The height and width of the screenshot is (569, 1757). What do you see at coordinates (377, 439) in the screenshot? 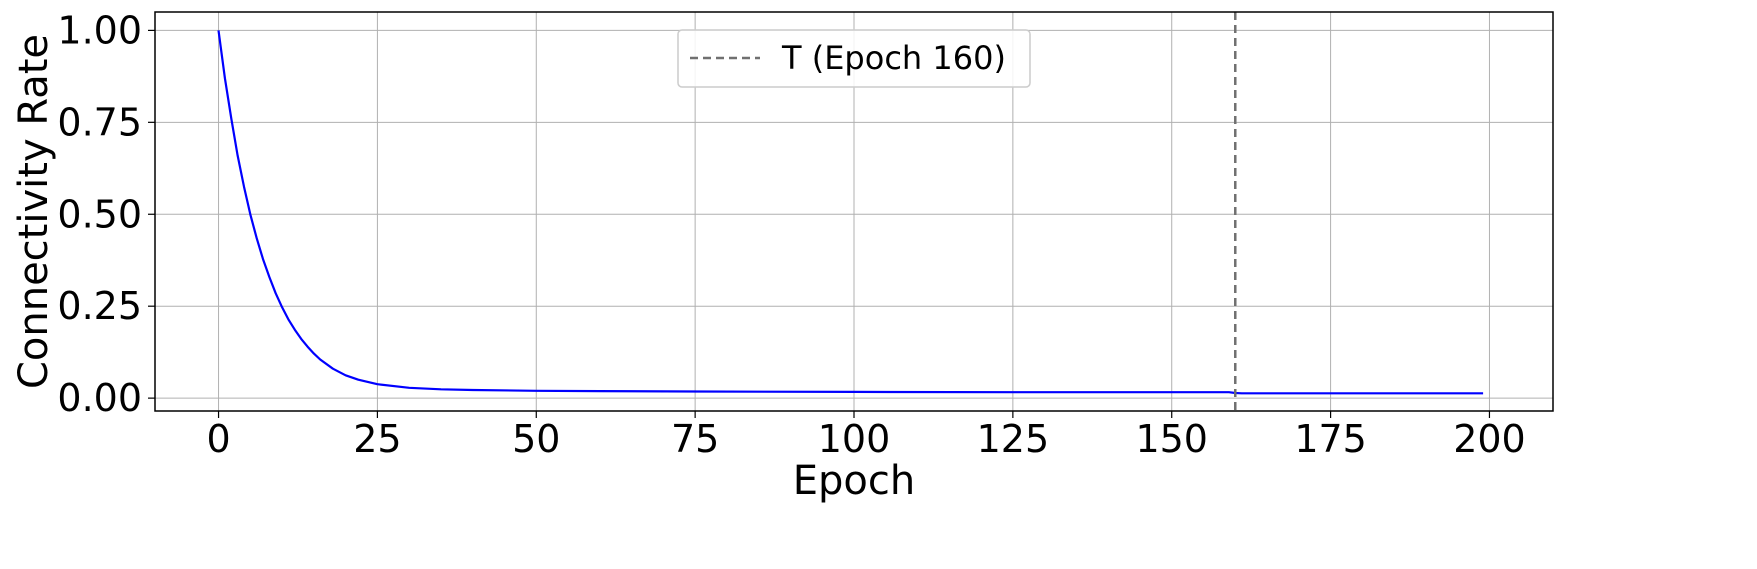
I see `x-tick-label: 25` at bounding box center [377, 439].